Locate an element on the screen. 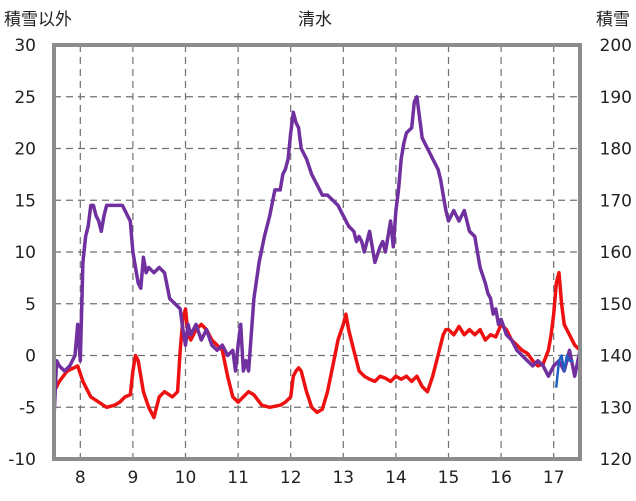 Image resolution: width=636 pixels, height=501 pixels. y-right-tick-label: 170 is located at coordinates (616, 201).